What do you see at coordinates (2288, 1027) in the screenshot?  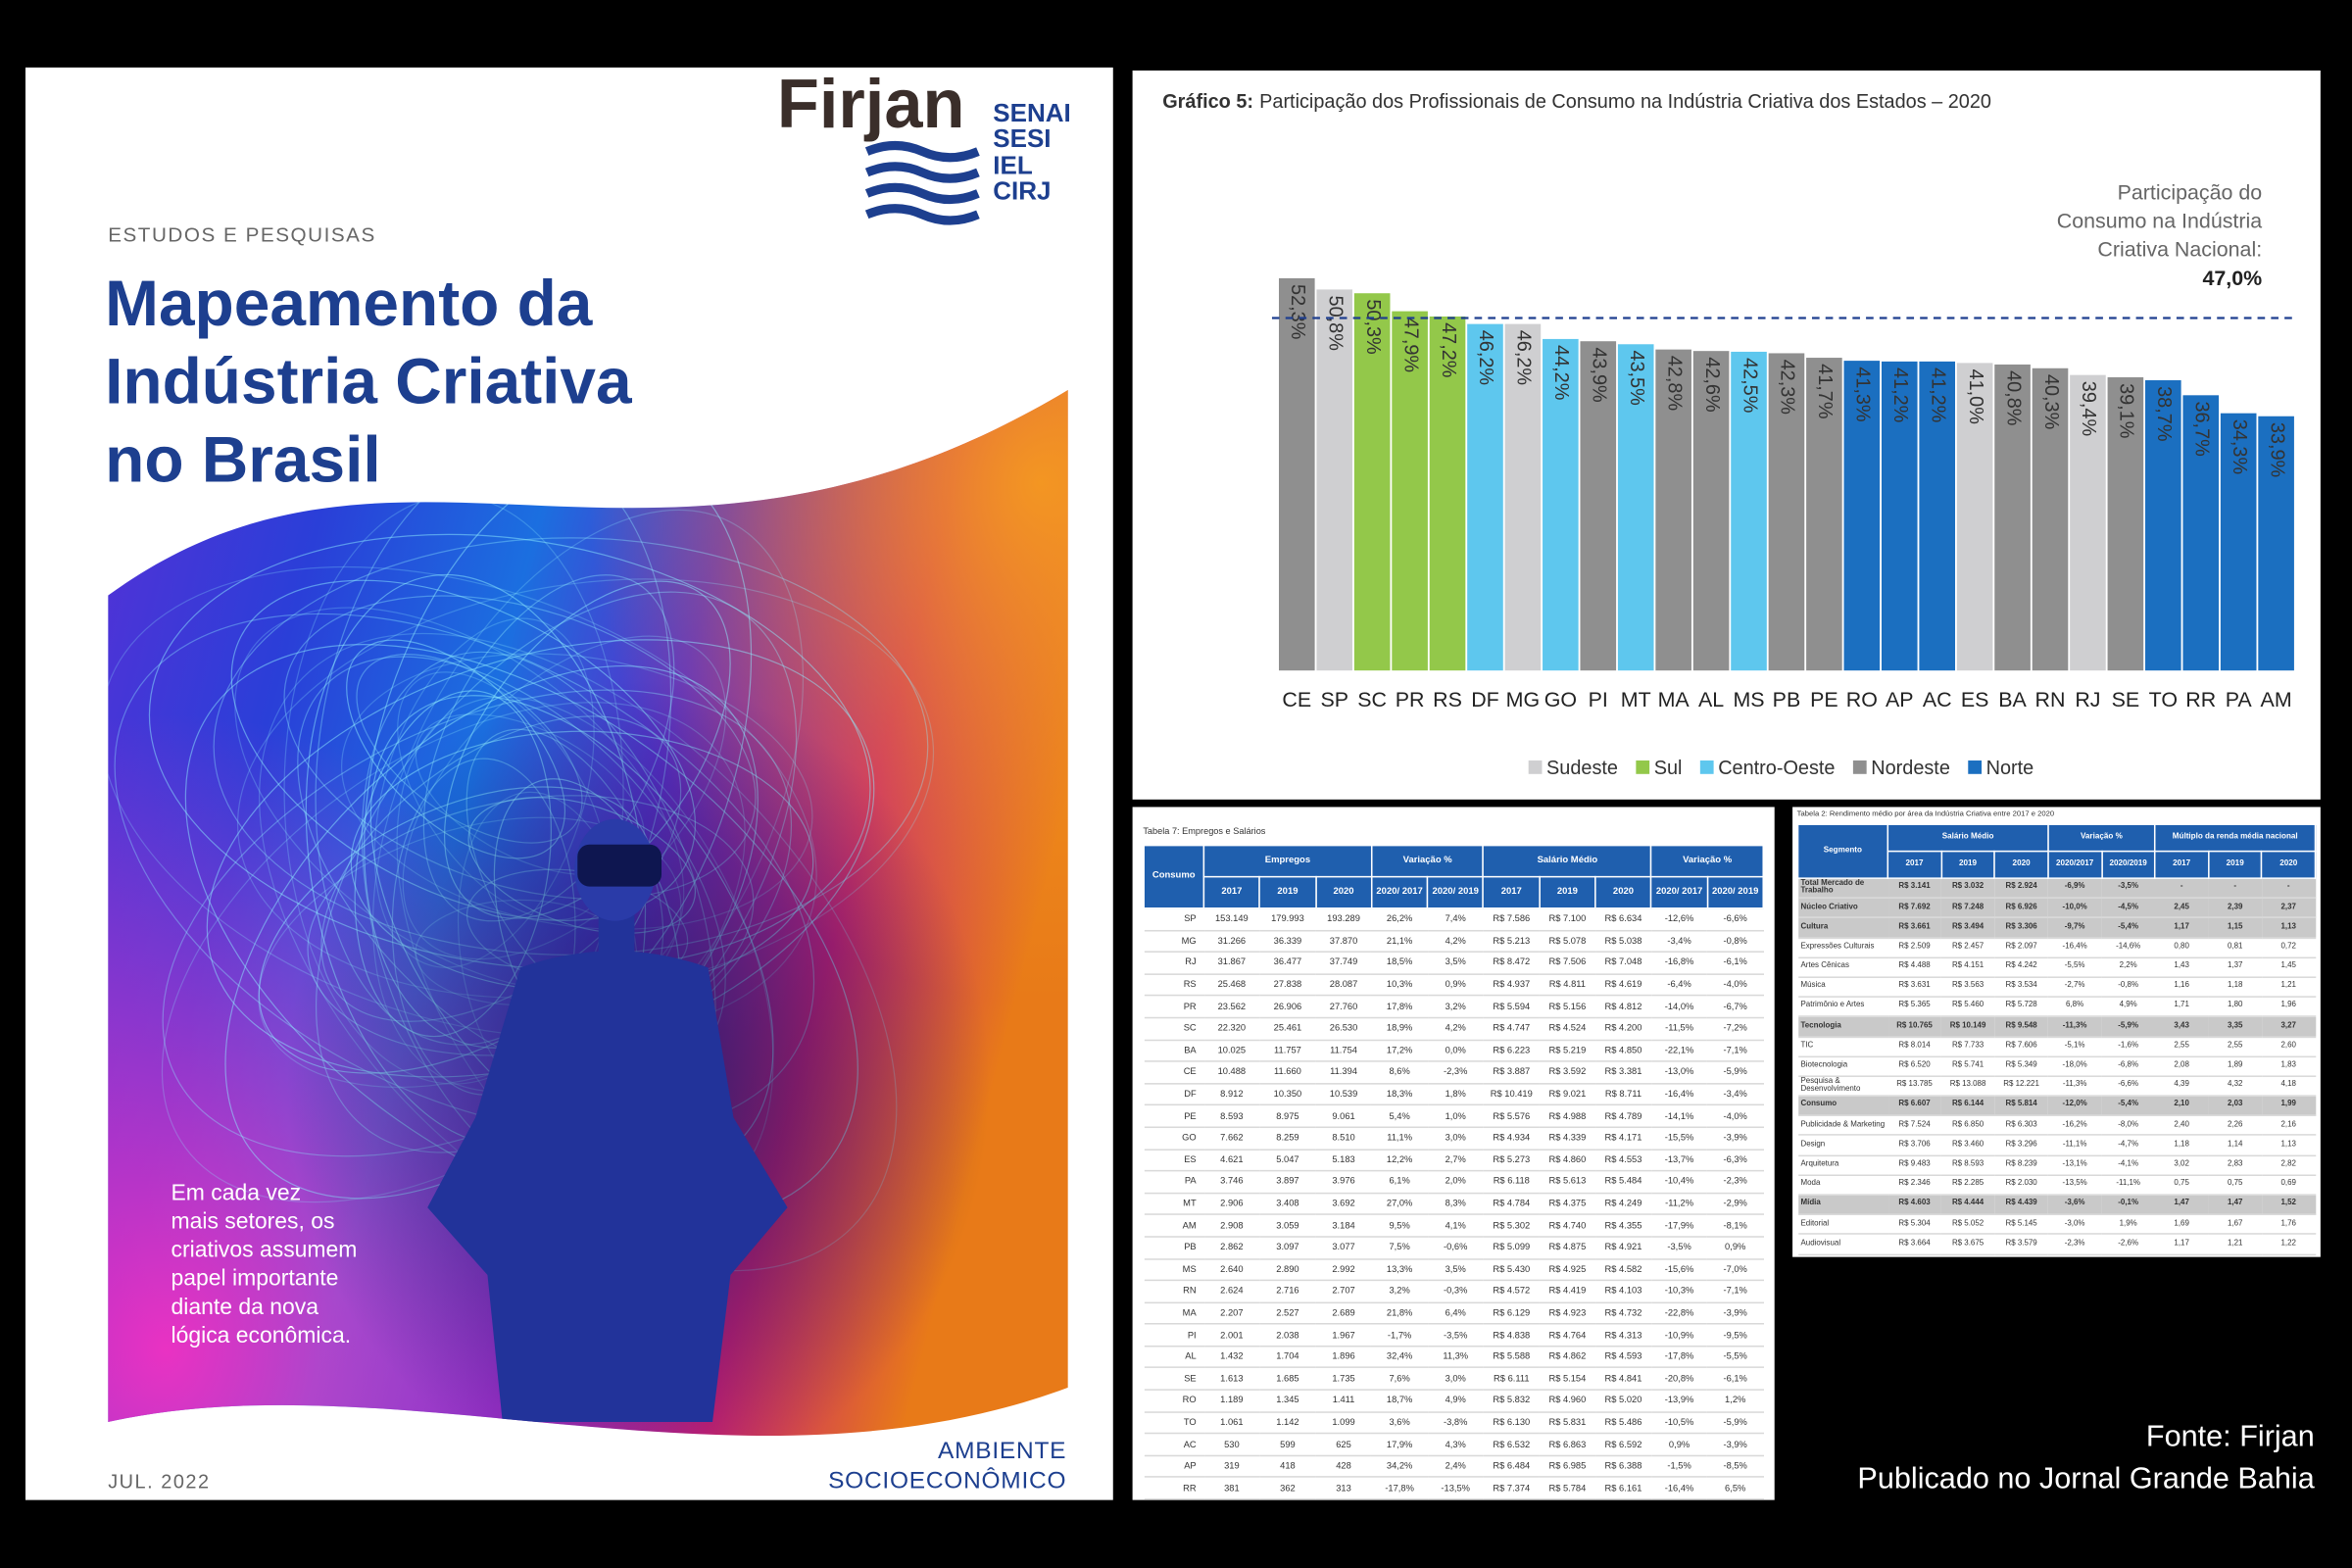 I see `table-cell: 3,27` at bounding box center [2288, 1027].